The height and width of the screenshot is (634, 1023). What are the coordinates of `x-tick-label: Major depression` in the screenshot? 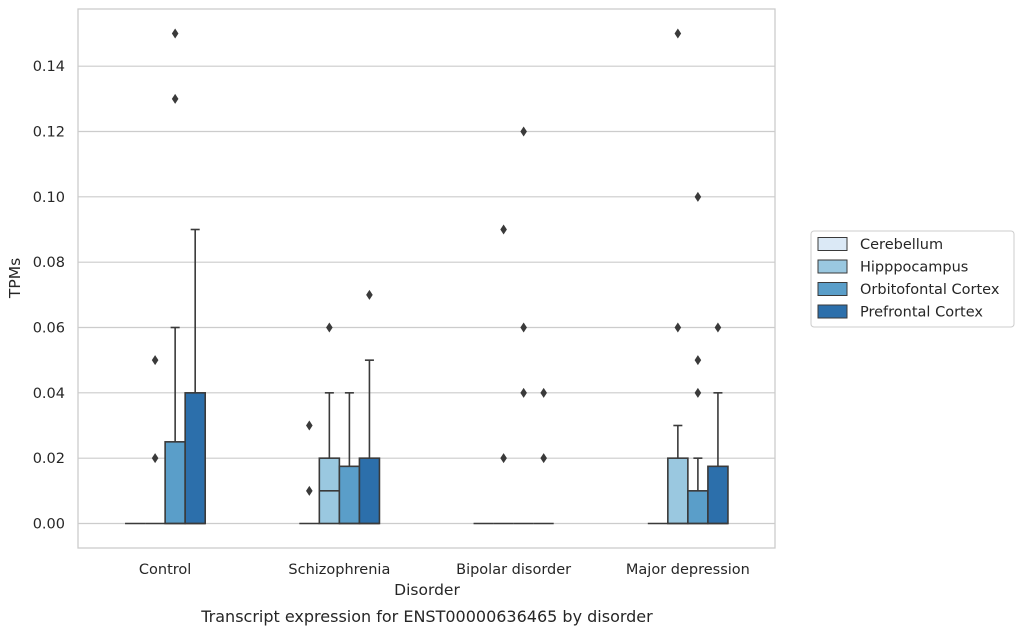 It's located at (688, 570).